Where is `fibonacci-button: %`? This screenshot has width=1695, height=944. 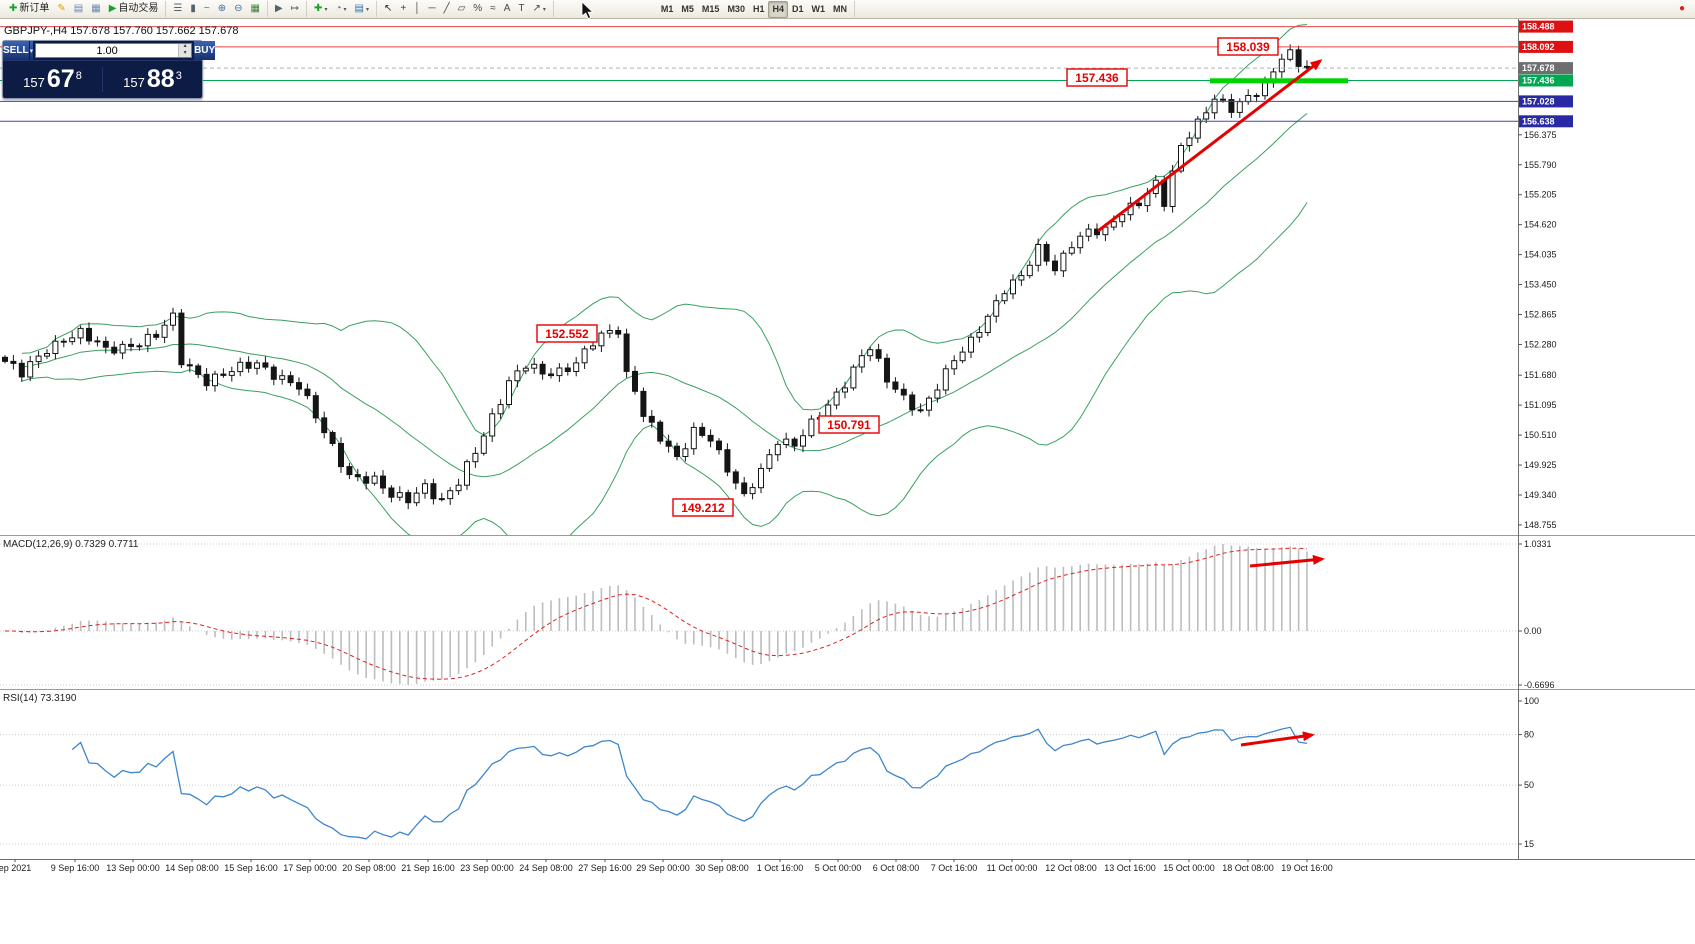
fibonacci-button: % is located at coordinates (478, 8).